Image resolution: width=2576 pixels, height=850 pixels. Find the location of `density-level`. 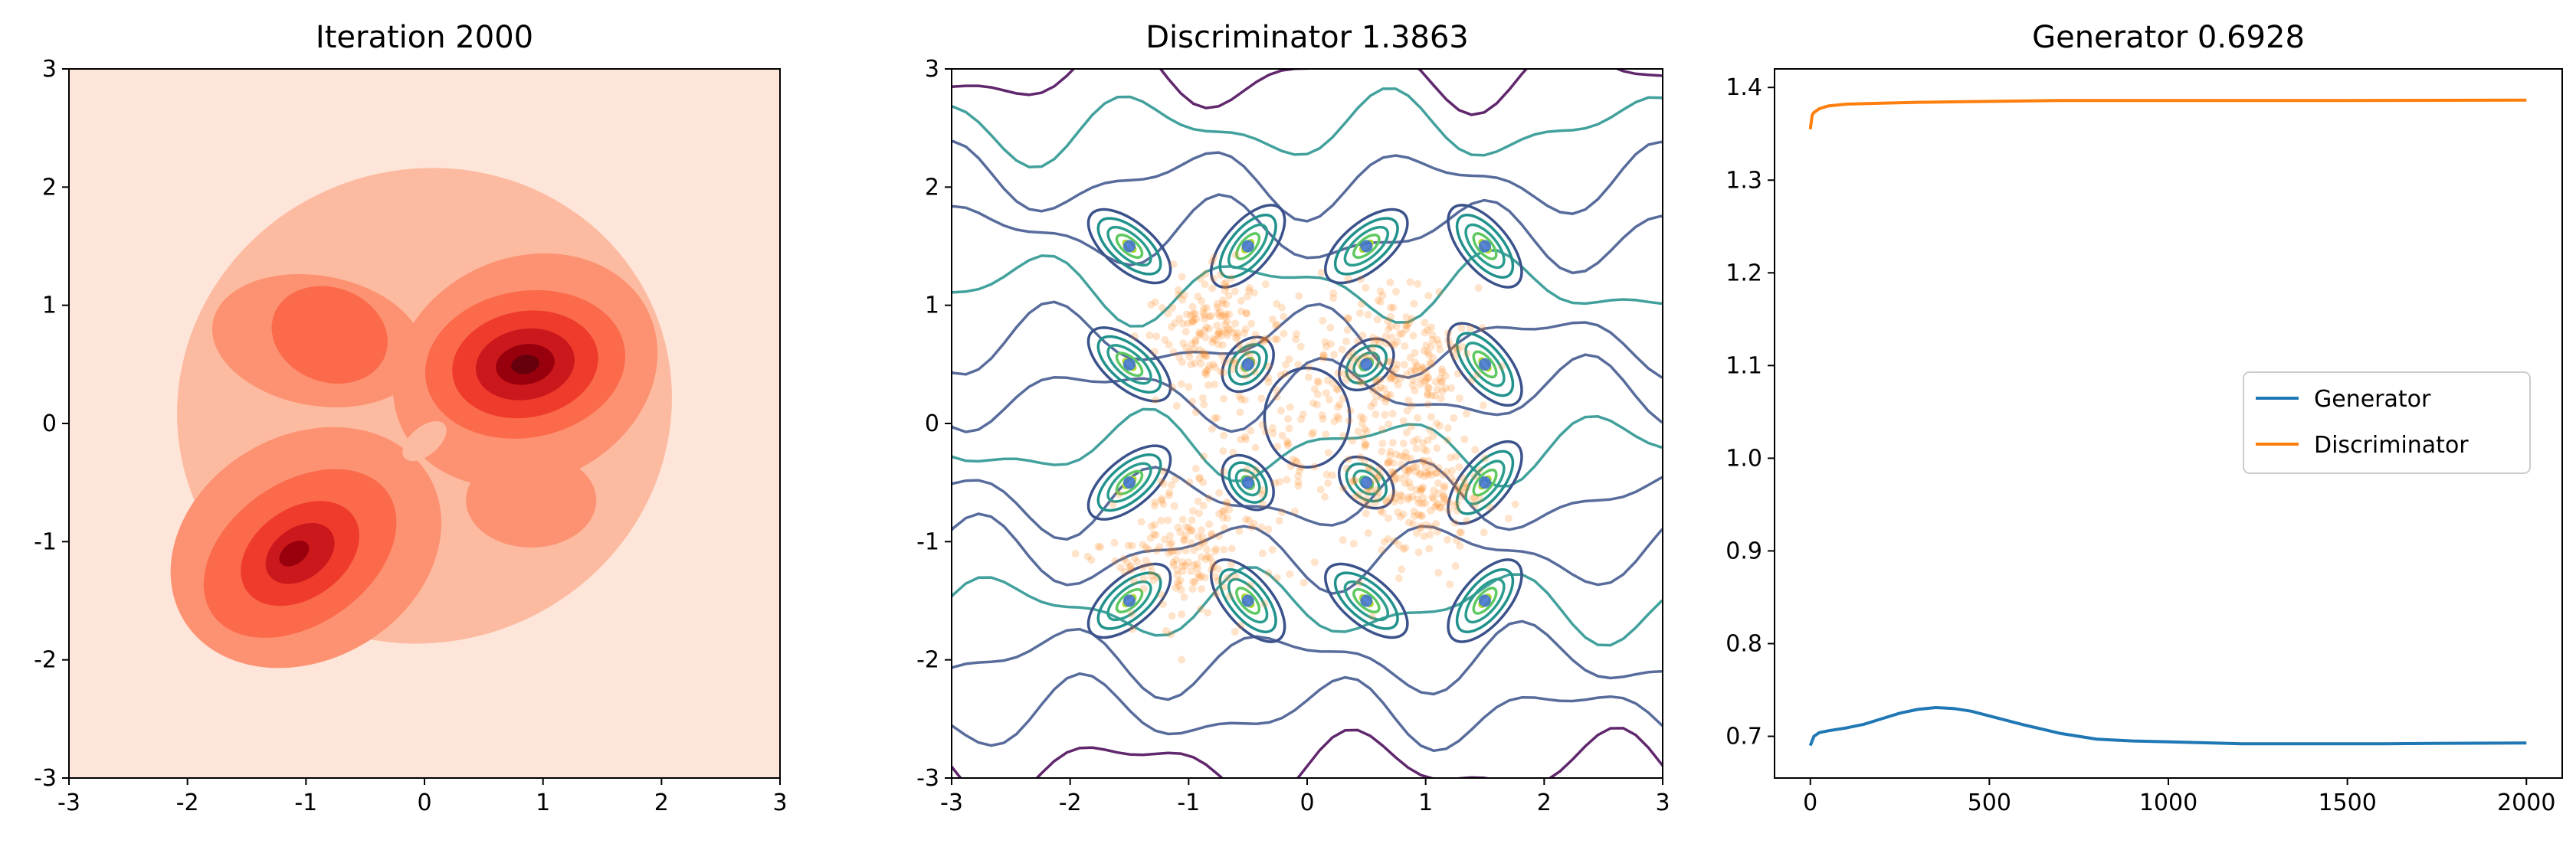

density-level is located at coordinates (525, 364).